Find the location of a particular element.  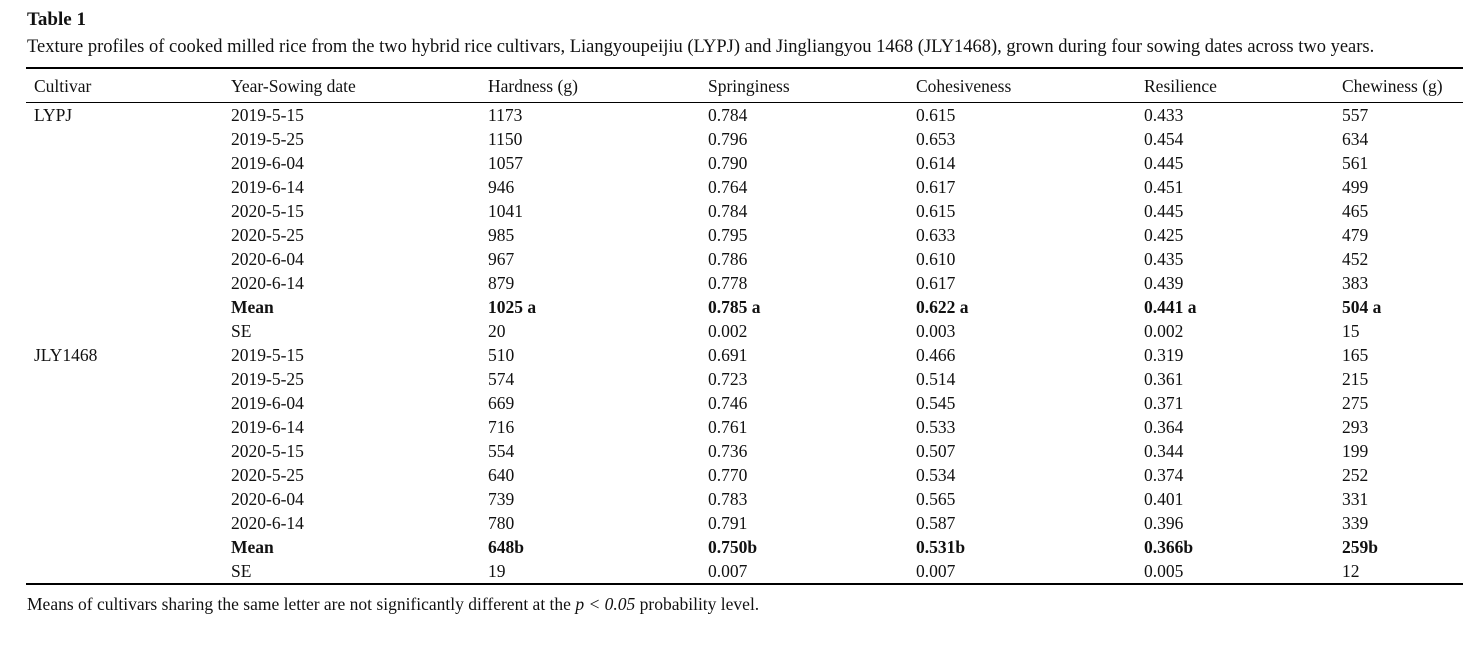

table-row: 2020-6-14 780 0.791 0.587 0.396 339 is located at coordinates (744, 523).